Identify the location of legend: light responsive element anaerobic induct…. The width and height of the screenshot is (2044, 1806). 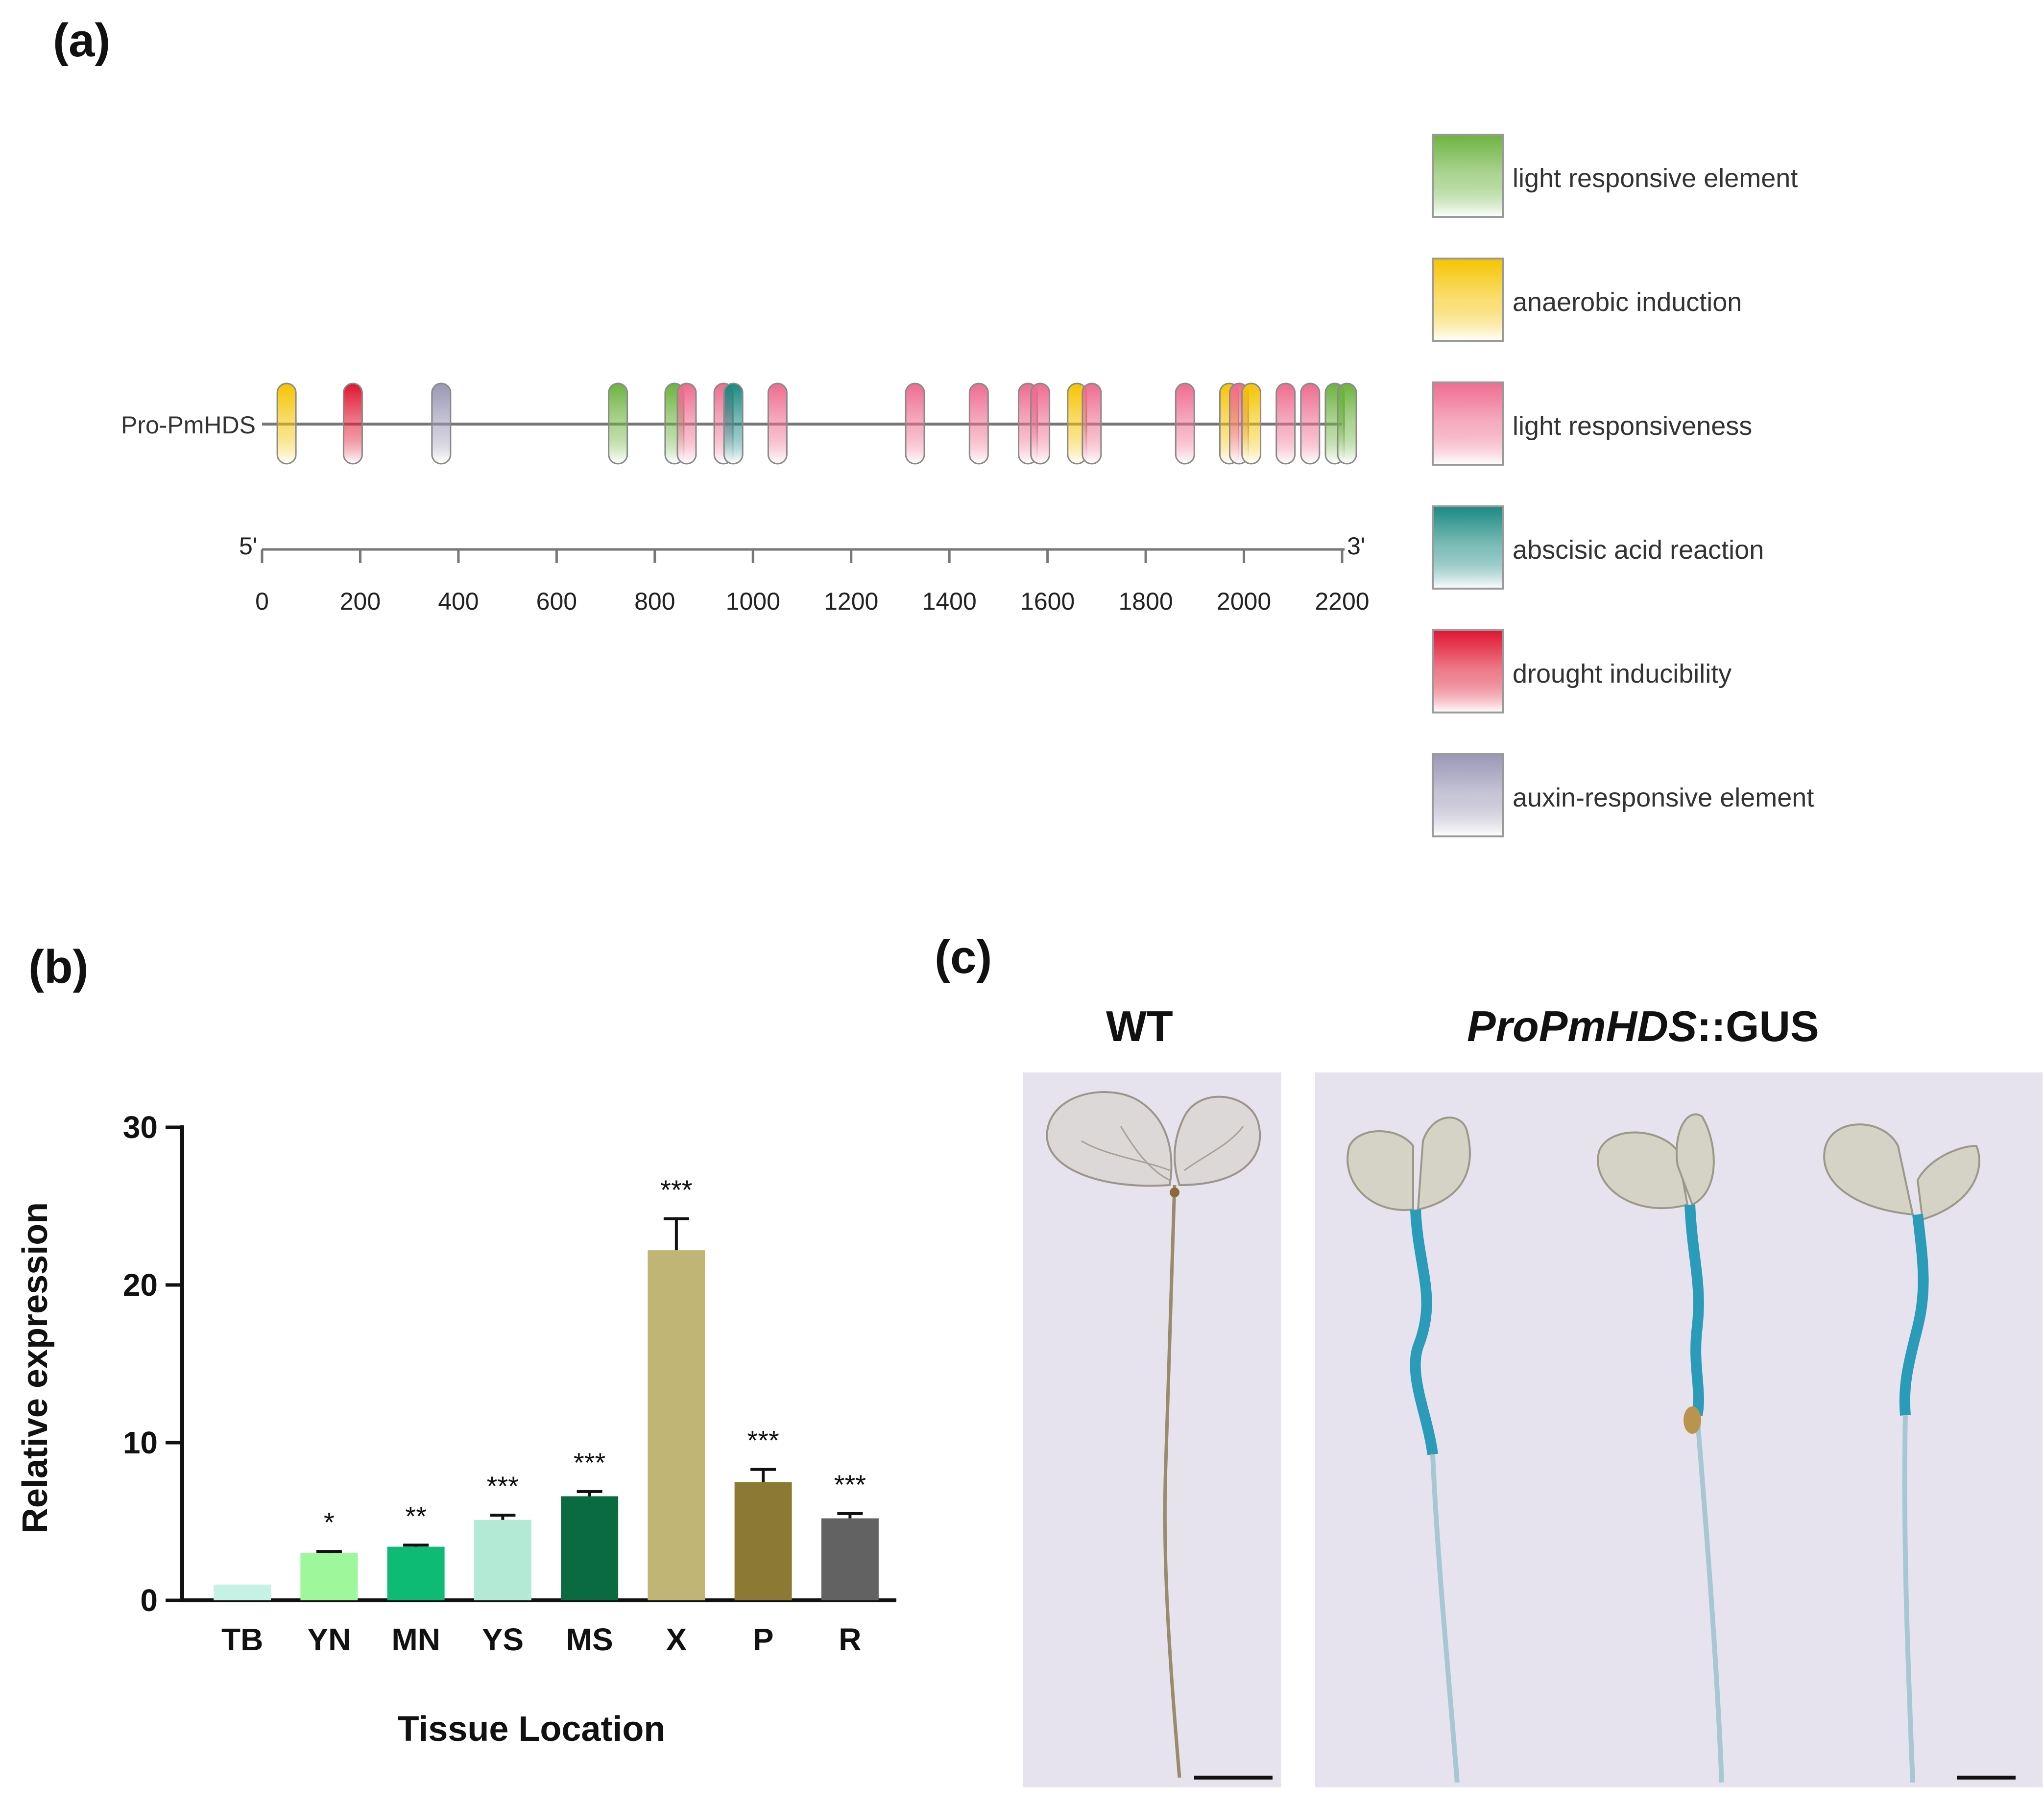
(1623, 486).